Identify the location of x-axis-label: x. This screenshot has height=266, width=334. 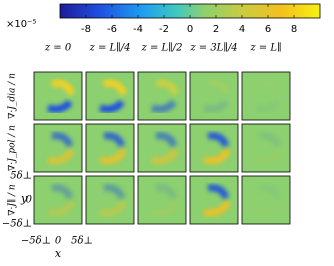
(58, 253).